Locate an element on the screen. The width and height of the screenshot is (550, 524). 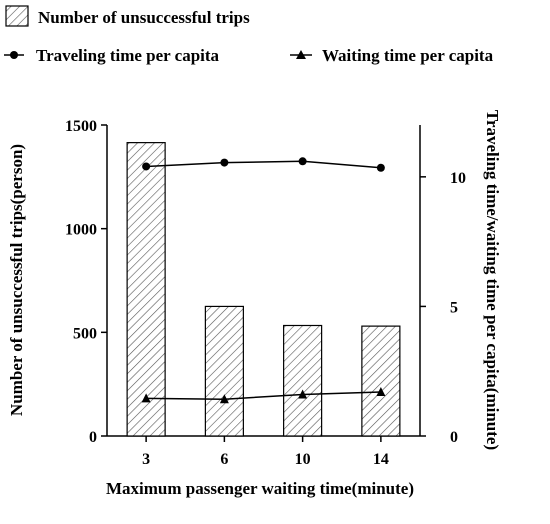
legend-marker-triangle is located at coordinates (301, 54).